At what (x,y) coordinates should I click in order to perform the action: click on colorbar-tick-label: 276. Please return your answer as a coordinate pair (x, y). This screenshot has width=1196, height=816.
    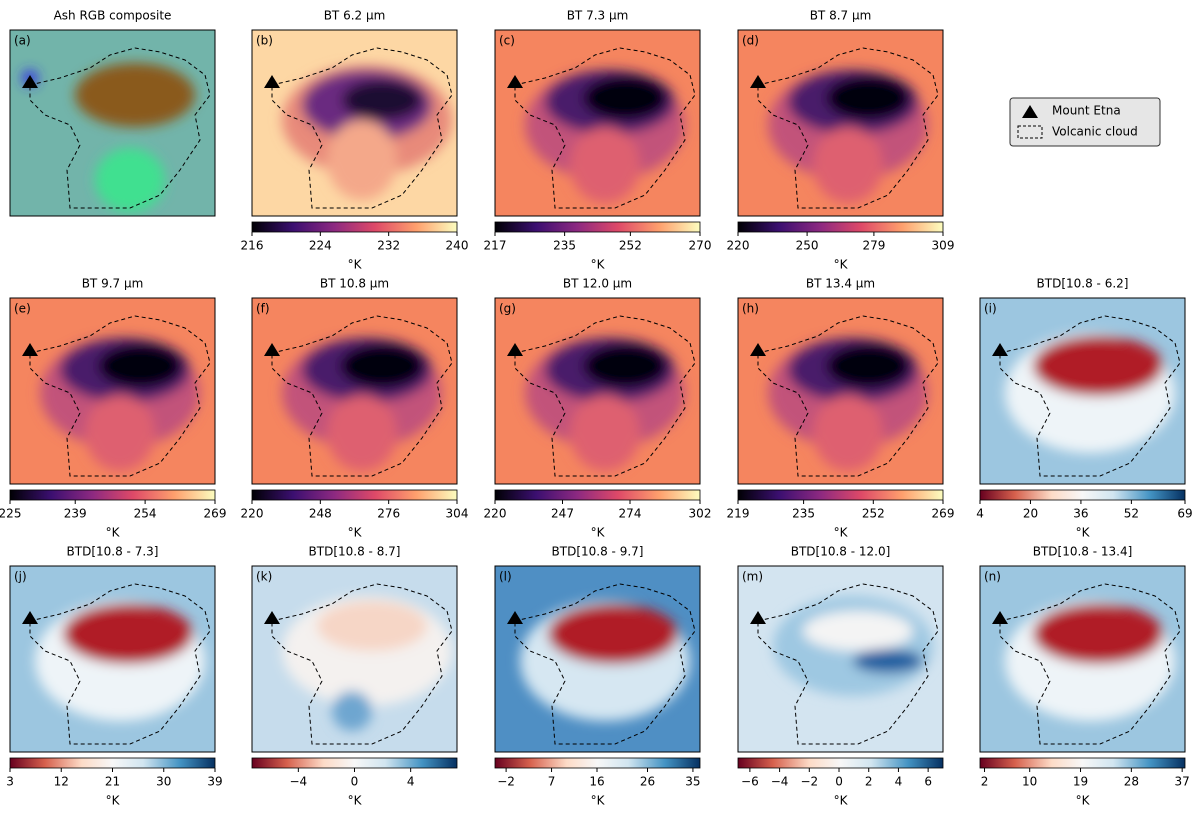
    Looking at the image, I should click on (388, 514).